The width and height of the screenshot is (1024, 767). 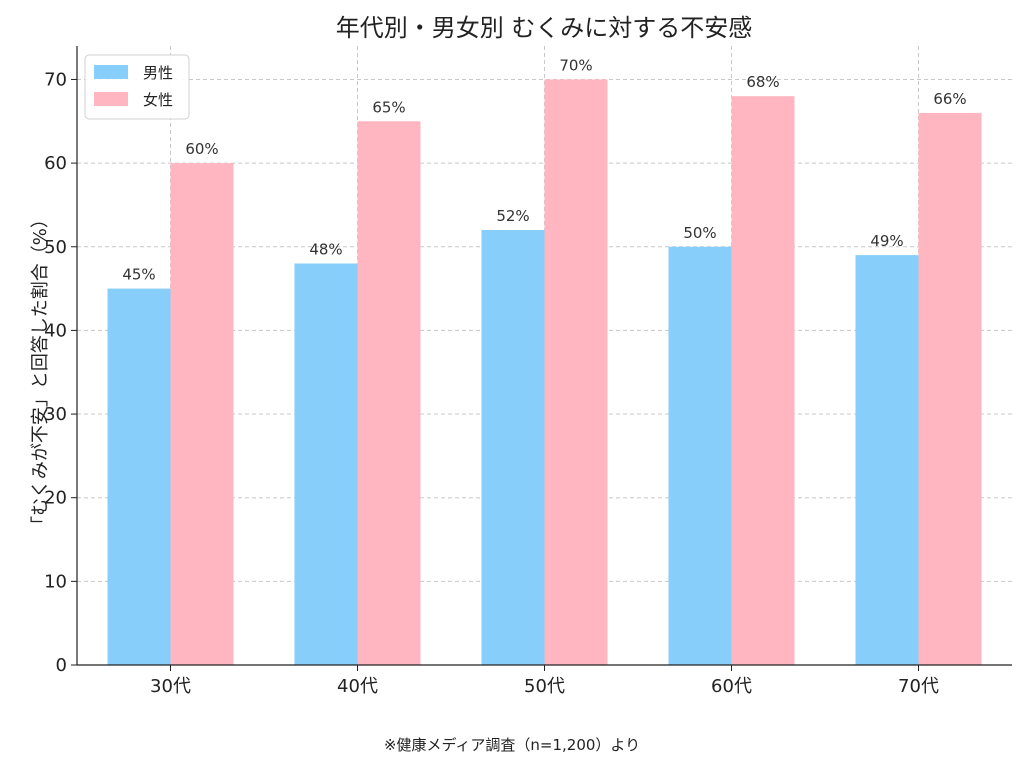 I want to click on x-tick-label: 60代, so click(x=731, y=686).